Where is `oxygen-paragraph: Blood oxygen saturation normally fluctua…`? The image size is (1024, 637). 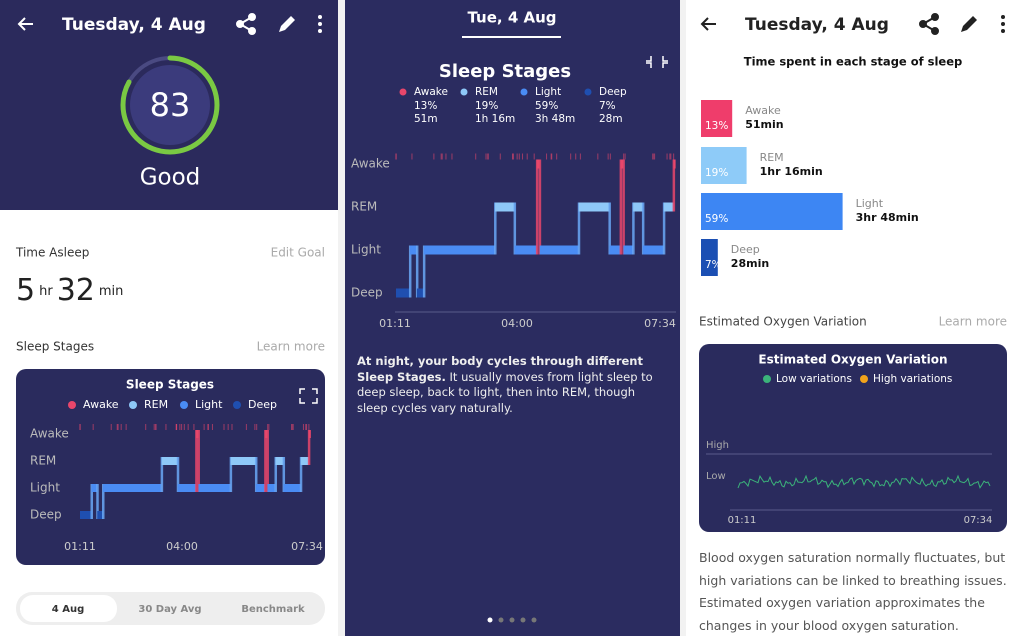
oxygen-paragraph: Blood oxygen saturation normally fluctua… is located at coordinates (853, 591).